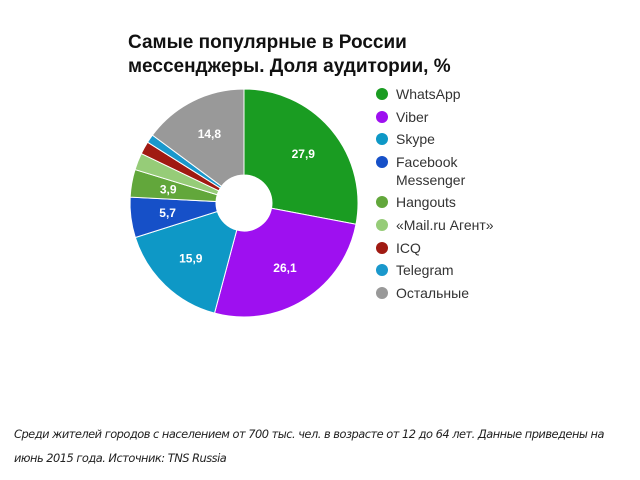 This screenshot has width=640, height=480. I want to click on legend-item-telegram: Telegram, so click(451, 270).